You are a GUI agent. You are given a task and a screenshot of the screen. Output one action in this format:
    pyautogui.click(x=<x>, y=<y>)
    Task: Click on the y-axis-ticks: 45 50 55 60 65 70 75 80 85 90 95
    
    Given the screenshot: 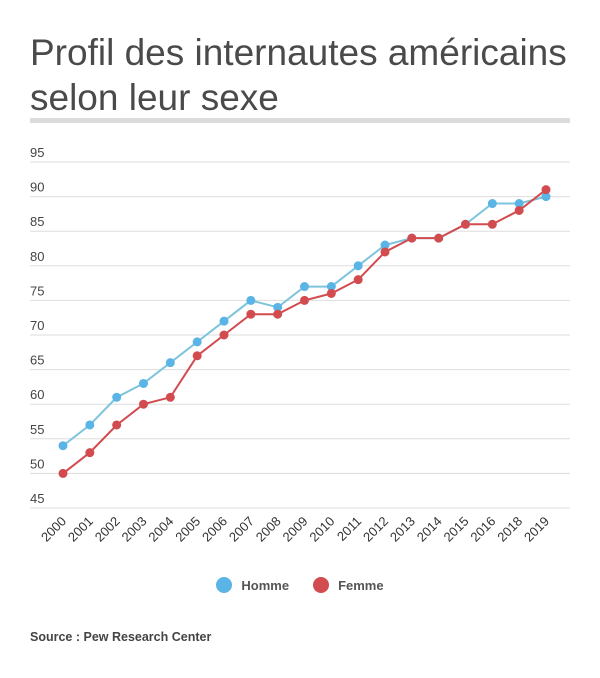 What is the action you would take?
    pyautogui.click(x=37, y=325)
    